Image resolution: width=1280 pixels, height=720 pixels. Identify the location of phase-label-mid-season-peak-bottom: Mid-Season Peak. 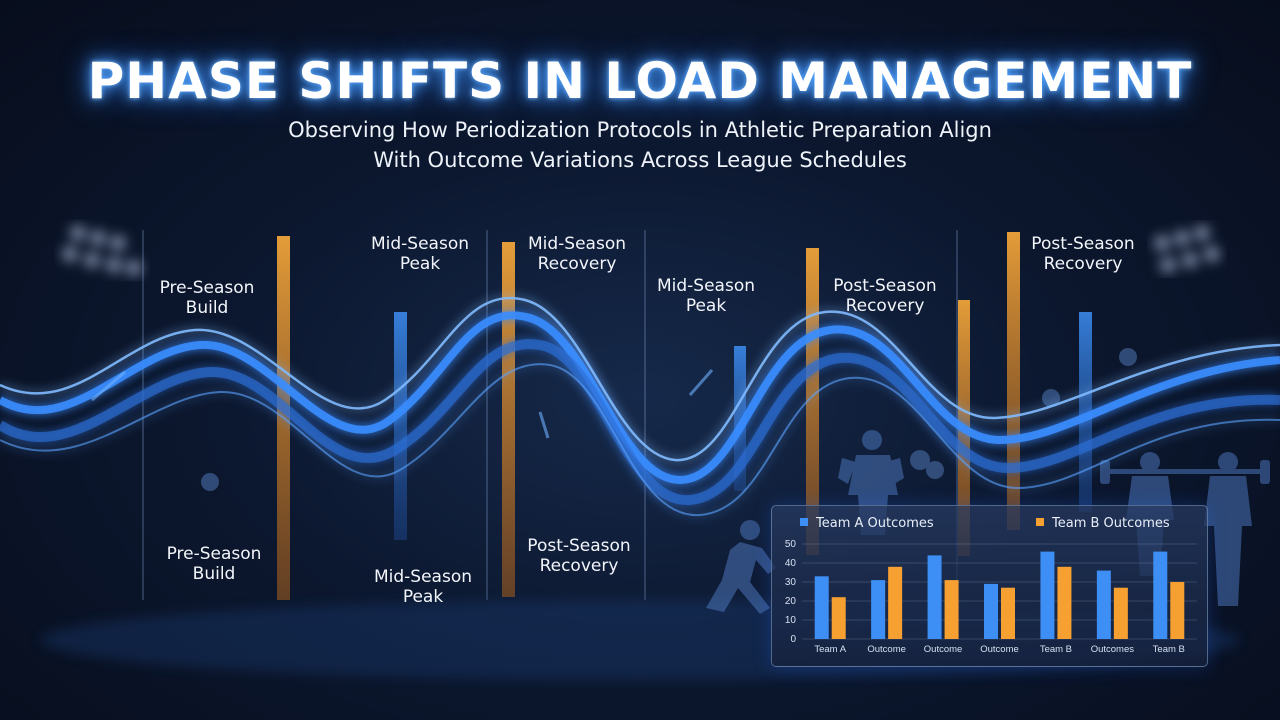
(422, 587).